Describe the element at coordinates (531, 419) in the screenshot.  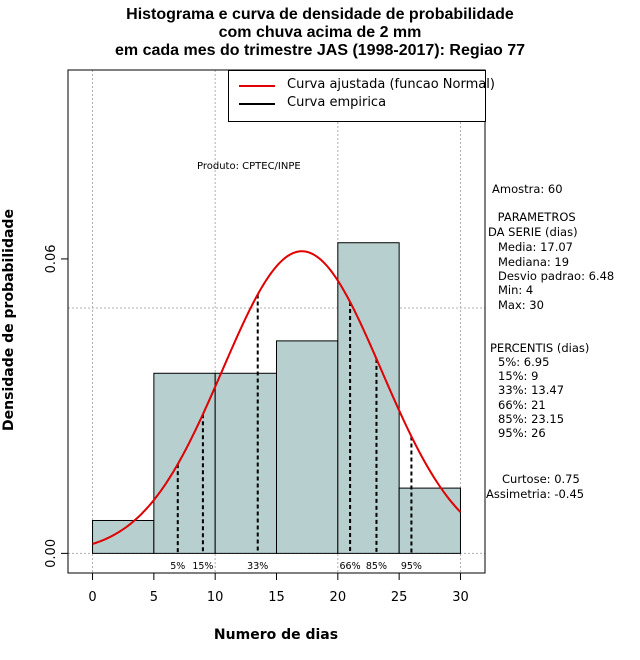
I see `percentil-85: 85%: 23.15` at that location.